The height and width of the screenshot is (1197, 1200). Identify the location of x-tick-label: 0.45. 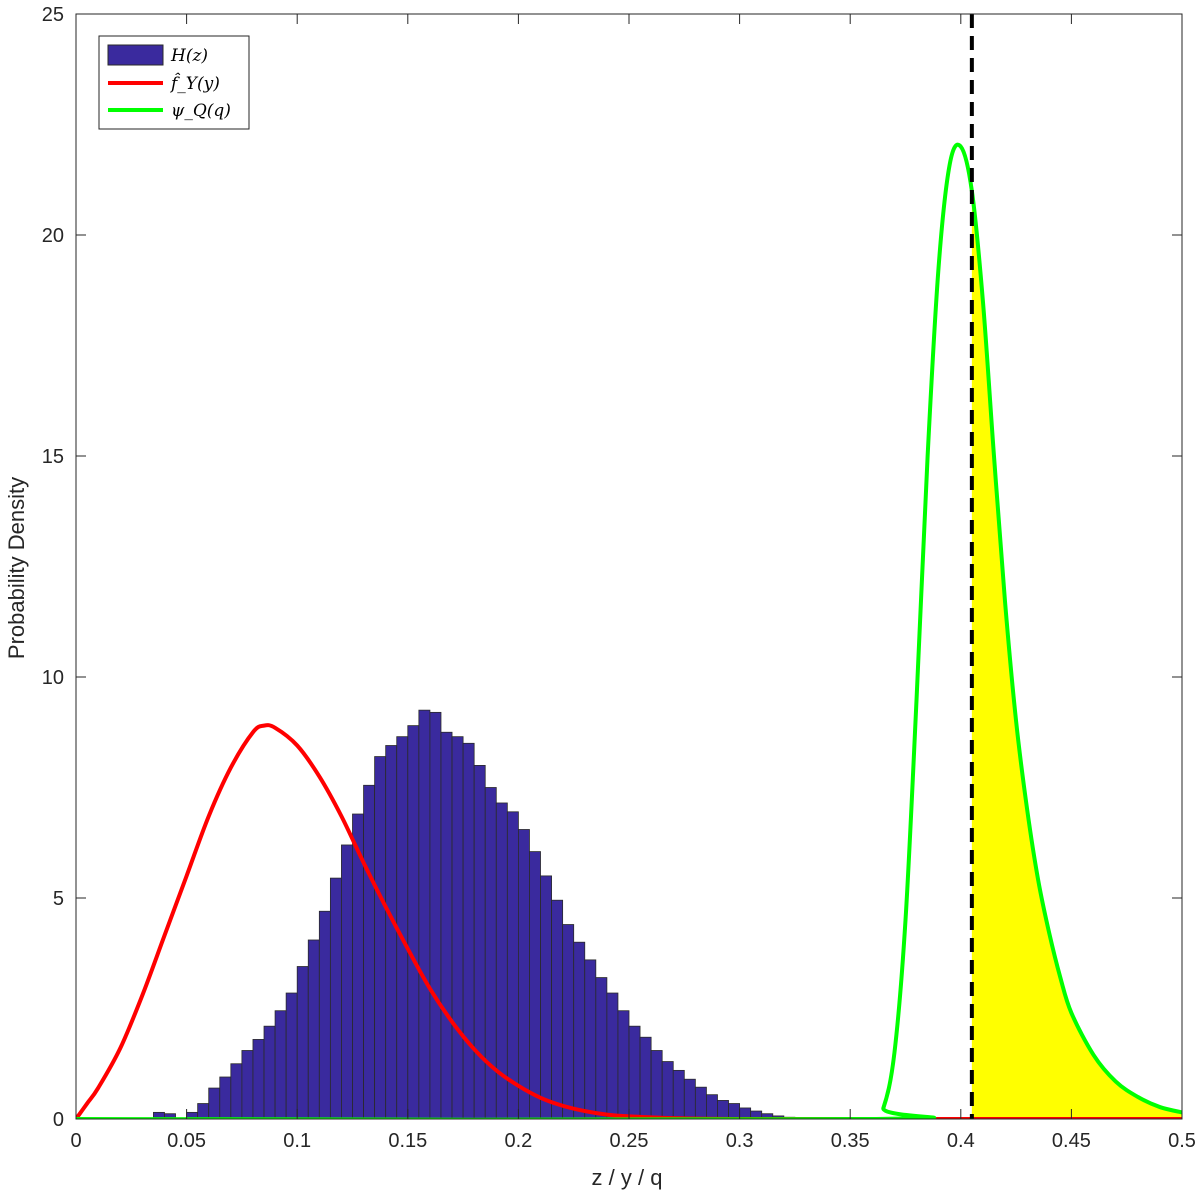
(1071, 1141).